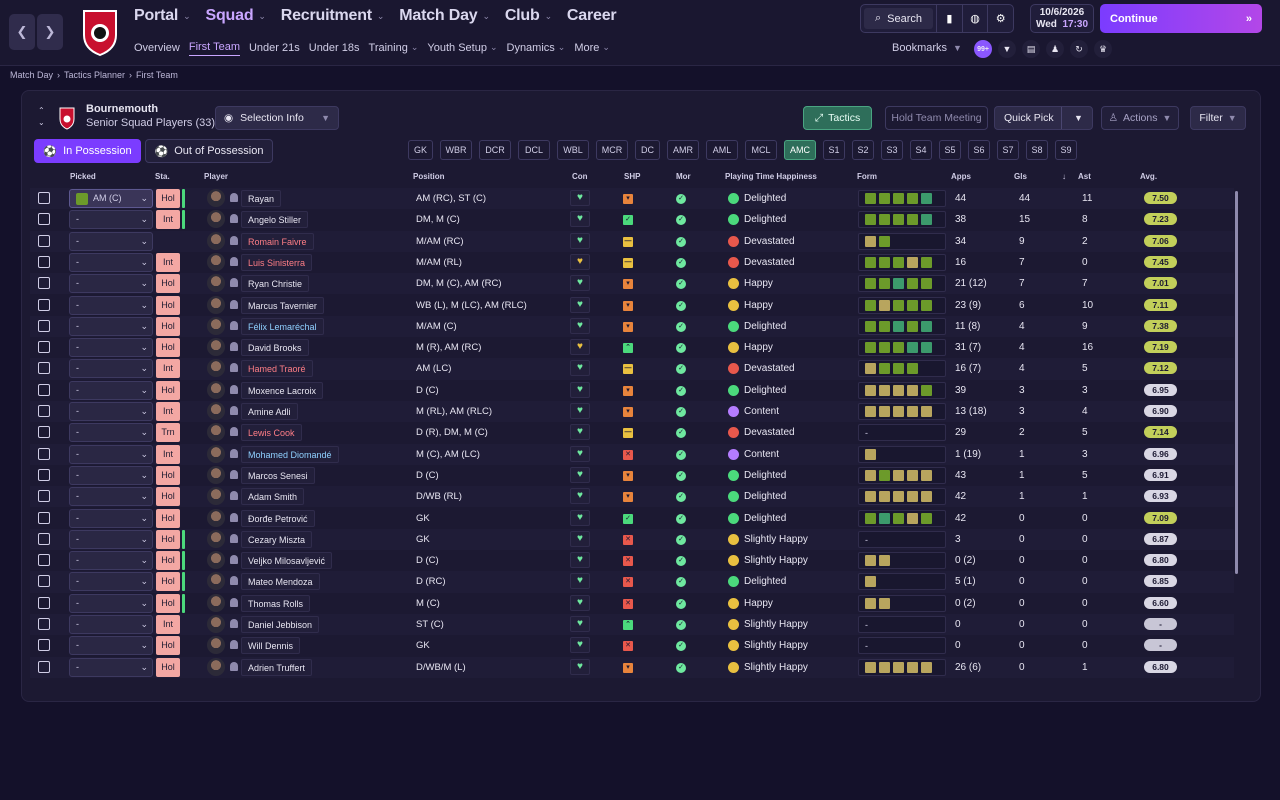  What do you see at coordinates (632, 645) in the screenshot?
I see `table-row: - ⌄ Hol Will Dennis GK ♥ ✕ ✓ Slightly Happy -0 0 0-` at bounding box center [632, 645].